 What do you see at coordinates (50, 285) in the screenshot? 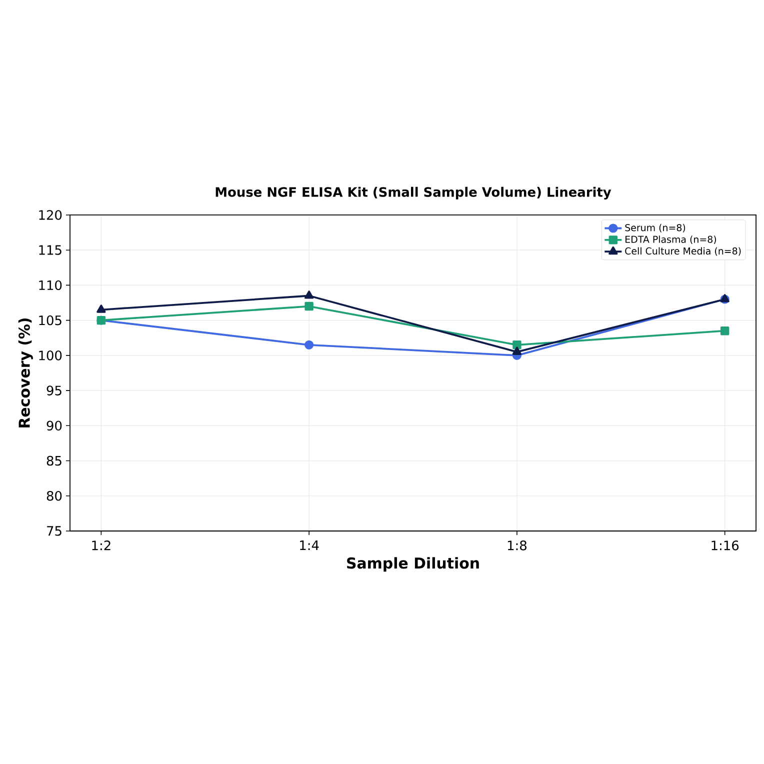
I see `y-tick-label: 110` at bounding box center [50, 285].